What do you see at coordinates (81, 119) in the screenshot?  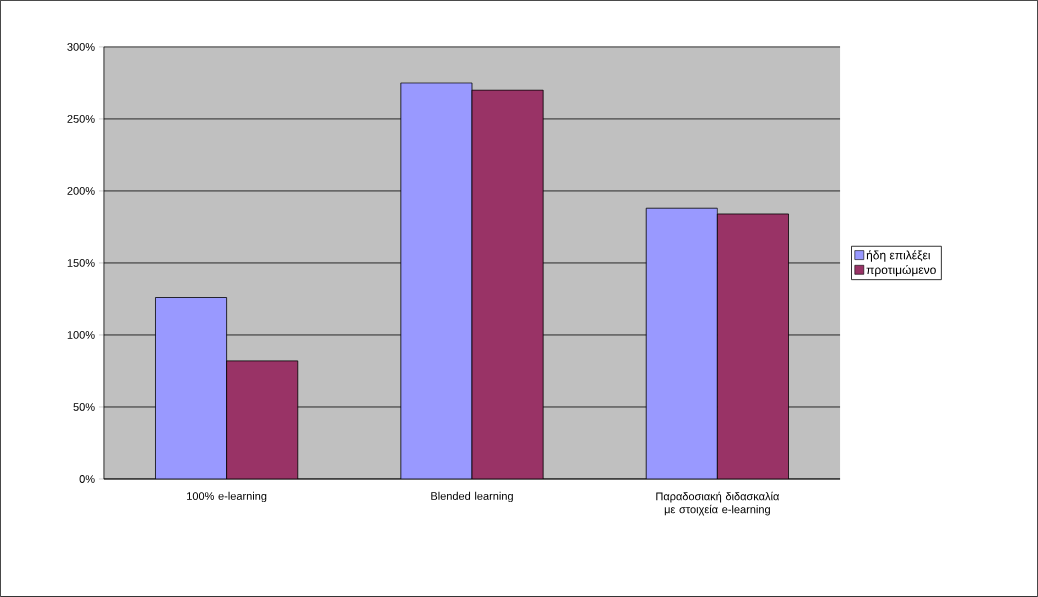 I see `y-tick-label: 250%` at bounding box center [81, 119].